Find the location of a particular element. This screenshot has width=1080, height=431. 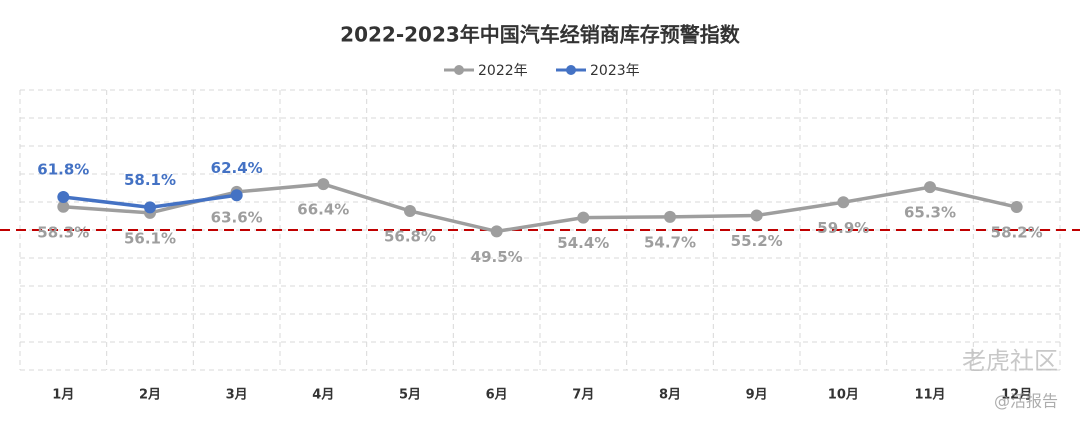

x-tick-label: 10月 is located at coordinates (843, 395).